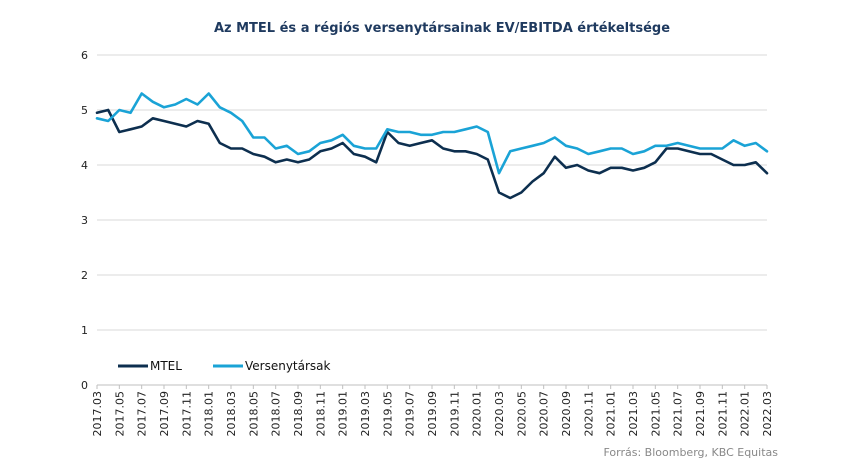 Image resolution: width=850 pixels, height=467 pixels. I want to click on y-tick-label: 4, so click(84, 165).